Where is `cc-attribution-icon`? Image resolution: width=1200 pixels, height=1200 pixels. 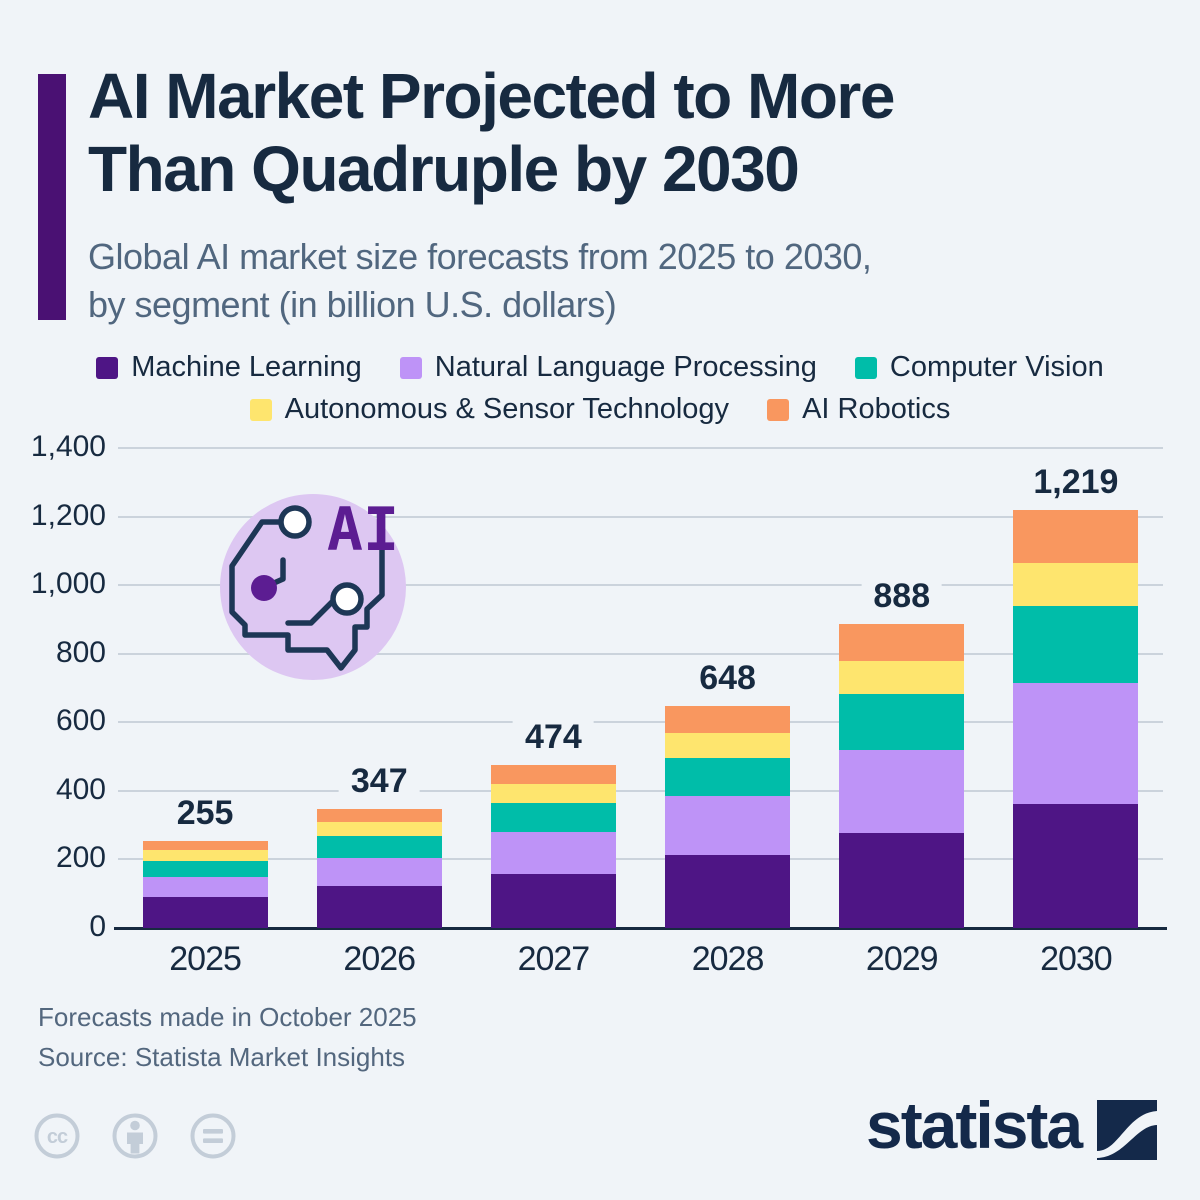
cc-attribution-icon is located at coordinates (135, 1136).